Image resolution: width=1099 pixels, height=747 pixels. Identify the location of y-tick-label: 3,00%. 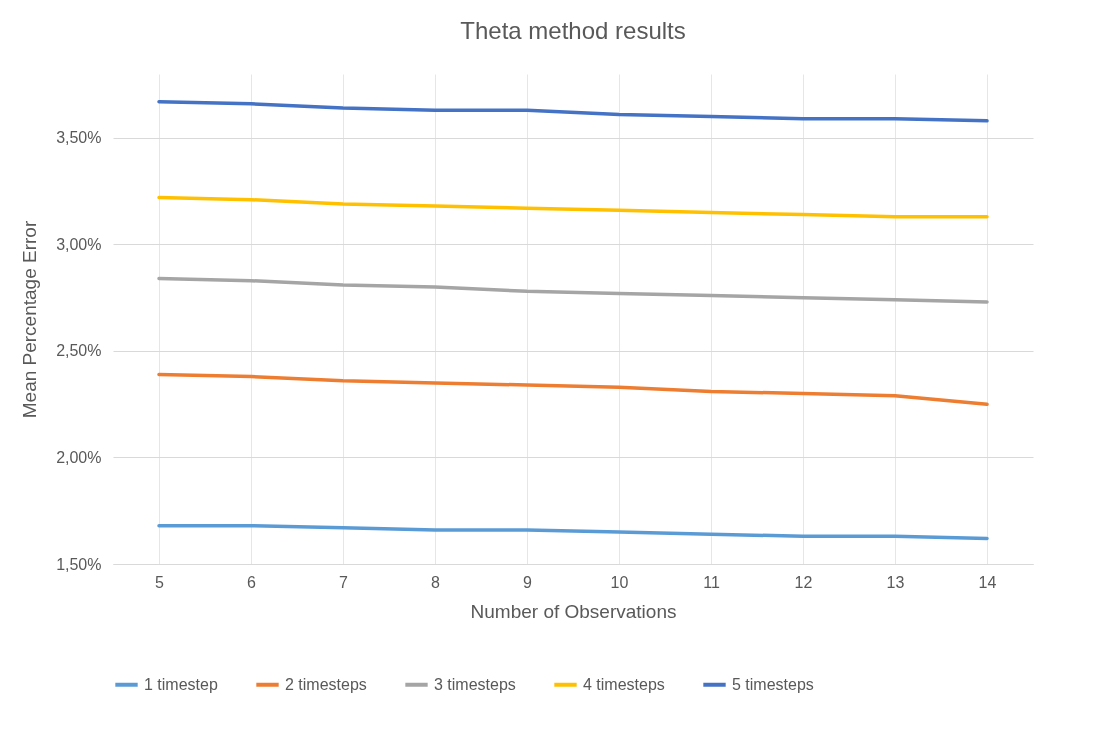
(79, 244).